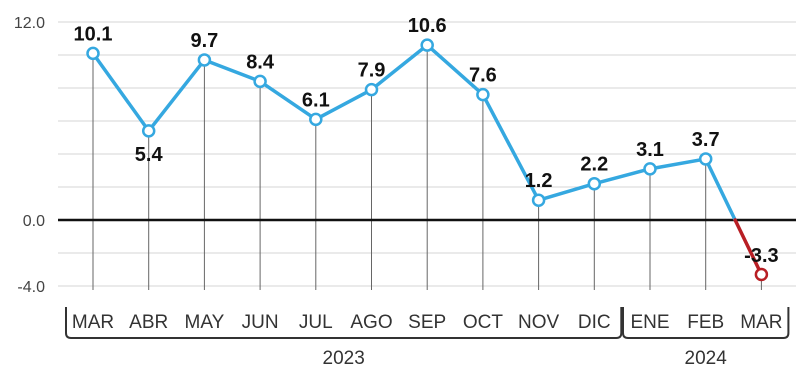  I want to click on x-tick-label: AGO, so click(371, 322).